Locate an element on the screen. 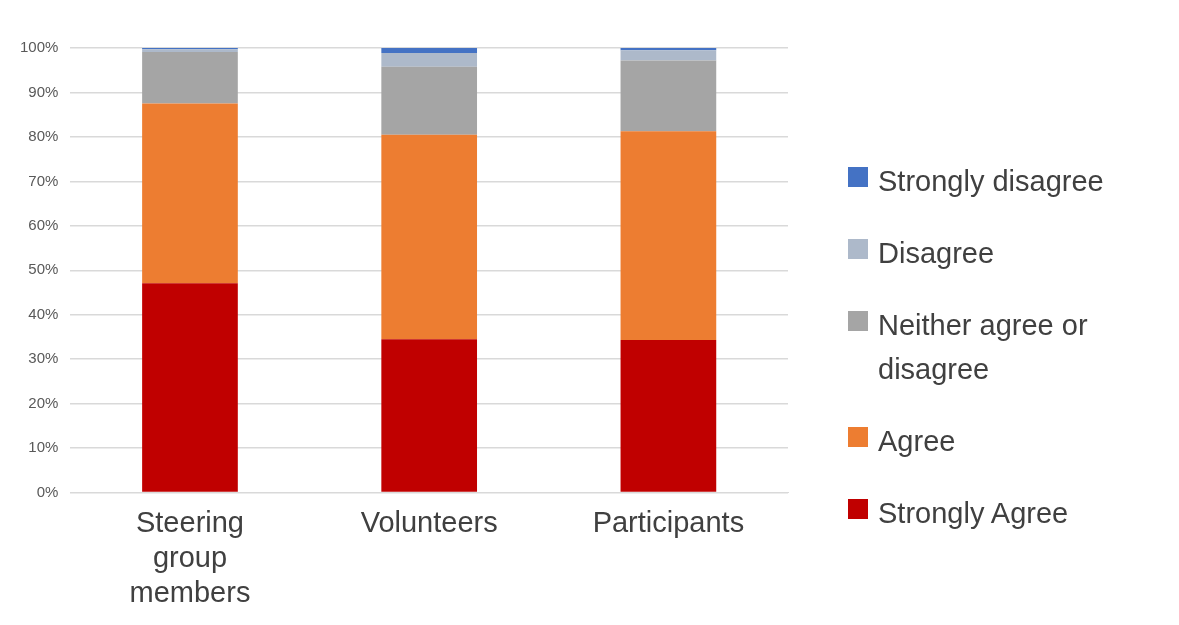 The image size is (1179, 625). y-tick-label: 20% is located at coordinates (43, 402).